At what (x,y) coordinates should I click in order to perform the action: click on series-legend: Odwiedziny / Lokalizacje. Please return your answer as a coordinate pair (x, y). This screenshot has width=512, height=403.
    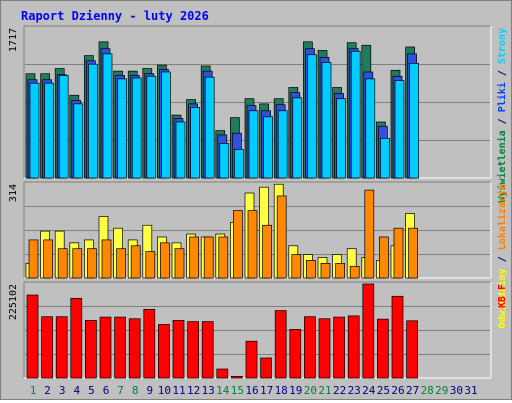
    Looking at the image, I should click on (502, 256).